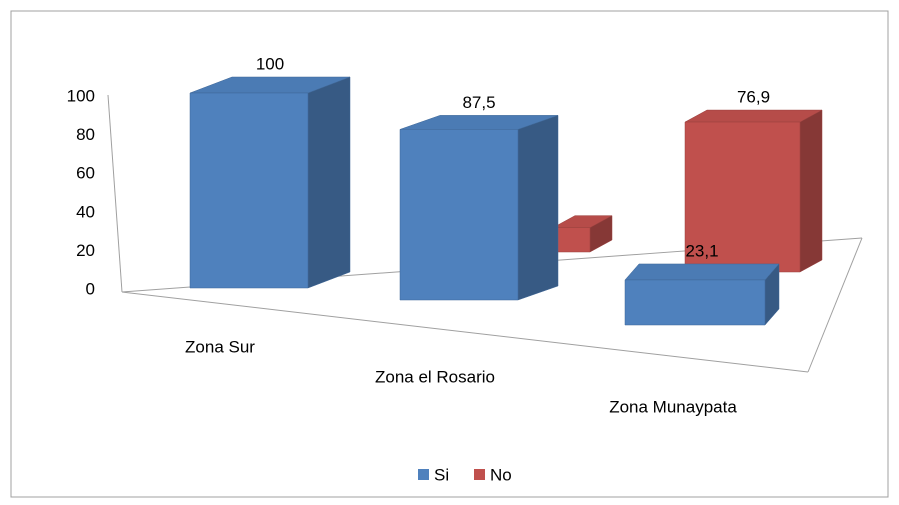 This screenshot has height=505, width=899. Describe the element at coordinates (501, 474) in the screenshot. I see `legend-label: No` at that location.